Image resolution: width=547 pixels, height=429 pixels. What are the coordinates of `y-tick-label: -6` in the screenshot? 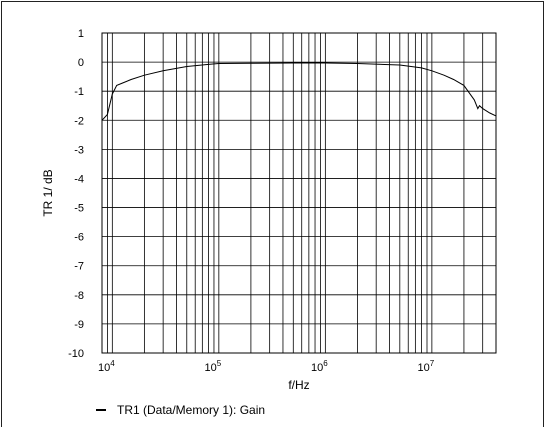 It's located at (79, 238).